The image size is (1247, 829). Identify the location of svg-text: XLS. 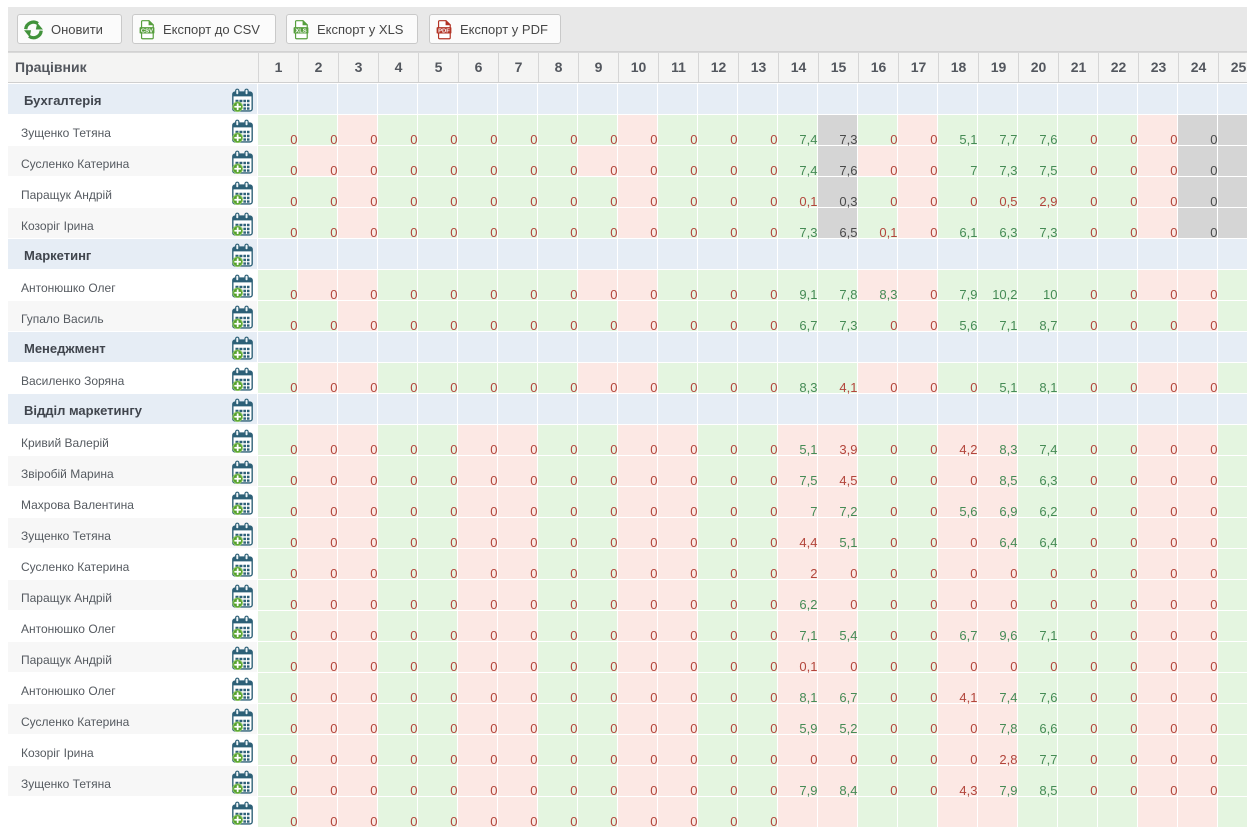
(301, 31).